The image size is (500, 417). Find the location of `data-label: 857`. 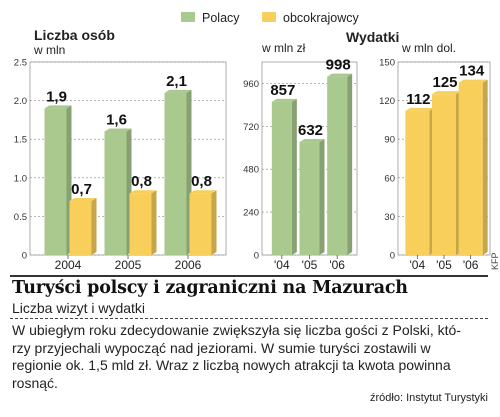

data-label: 857 is located at coordinates (282, 90).